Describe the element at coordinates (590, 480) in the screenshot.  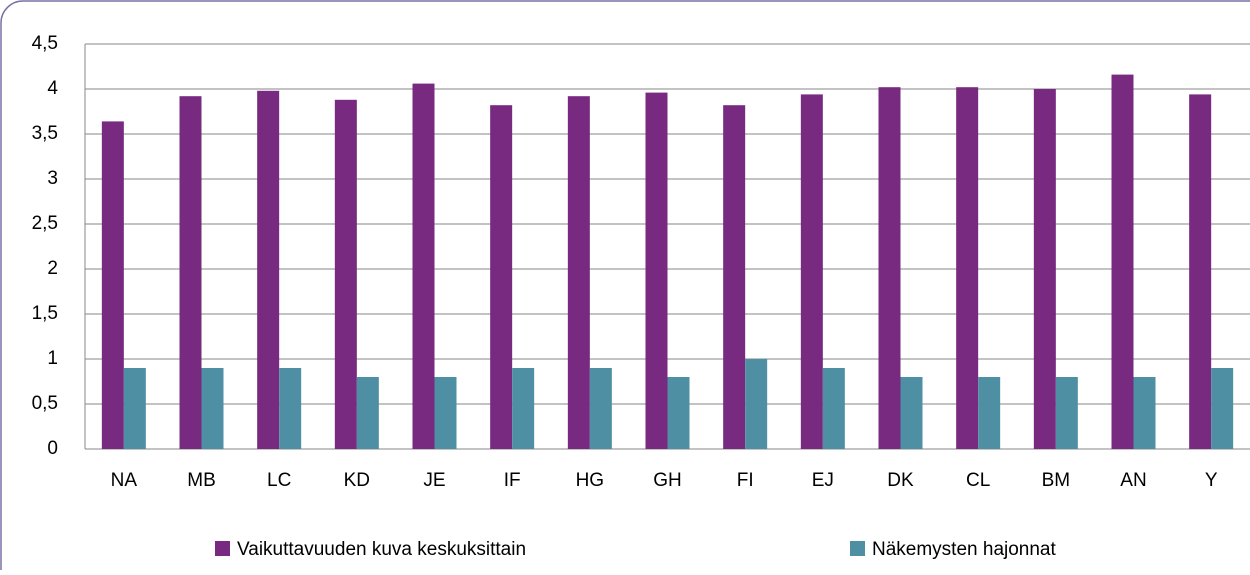
I see `x-tick-label: HG` at that location.